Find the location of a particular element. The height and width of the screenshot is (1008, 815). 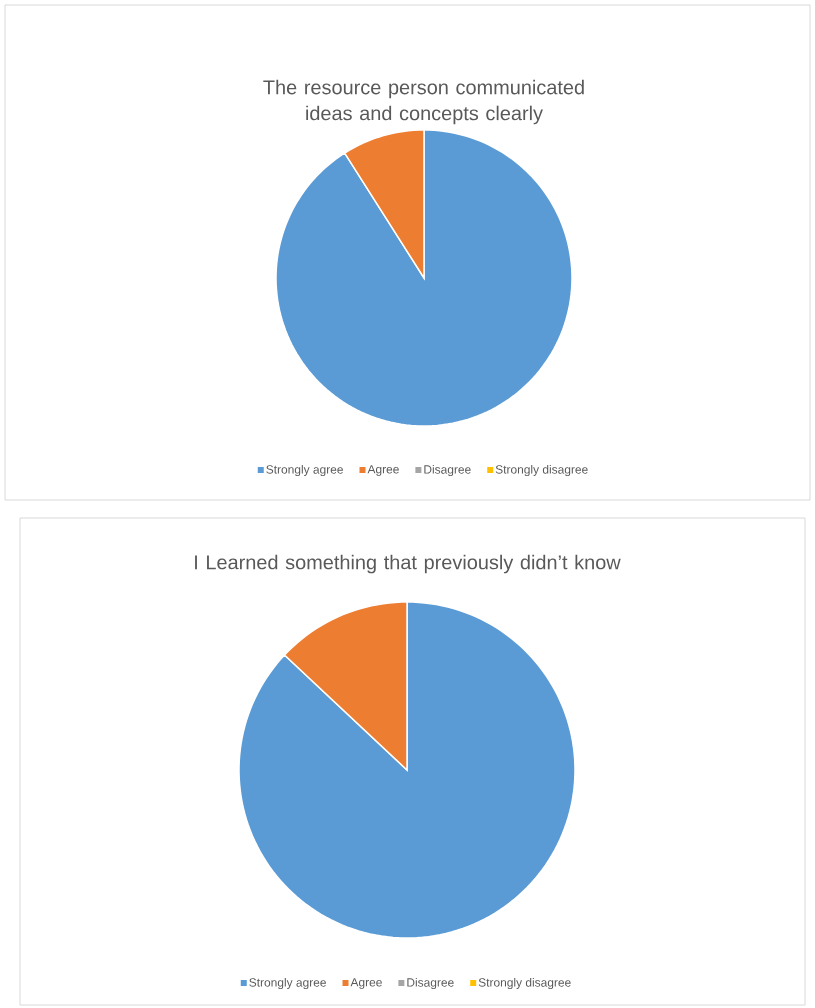

chart-title: I Learned something that previously didn’t know is located at coordinates (408, 564).